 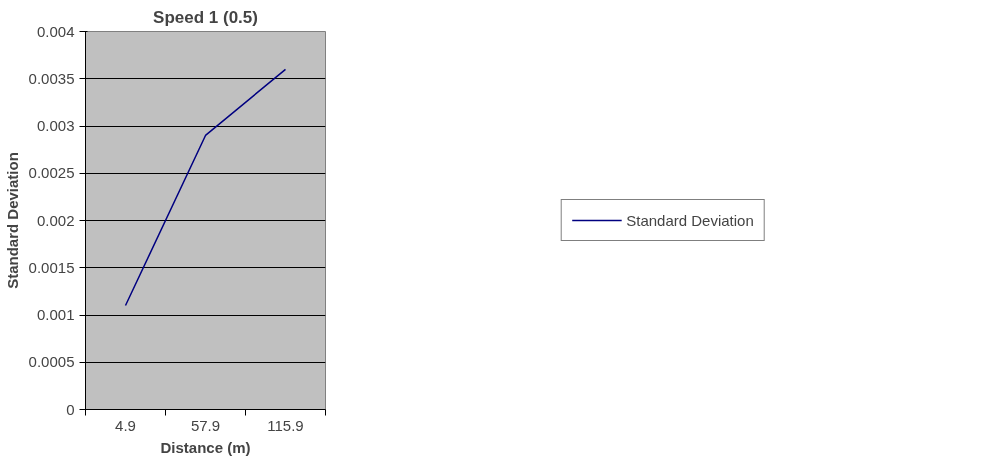 I want to click on chart-title: Speed 1 (0.5), so click(x=205, y=17).